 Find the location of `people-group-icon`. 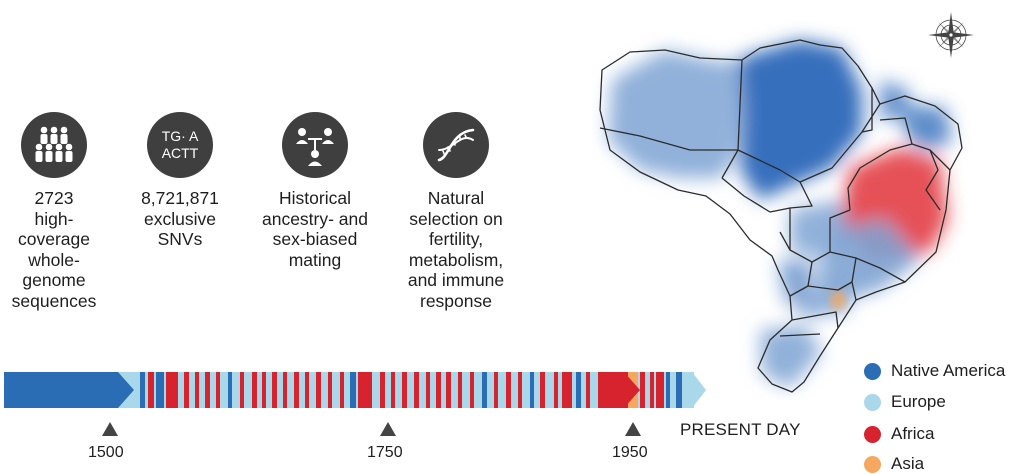

people-group-icon is located at coordinates (54, 145).